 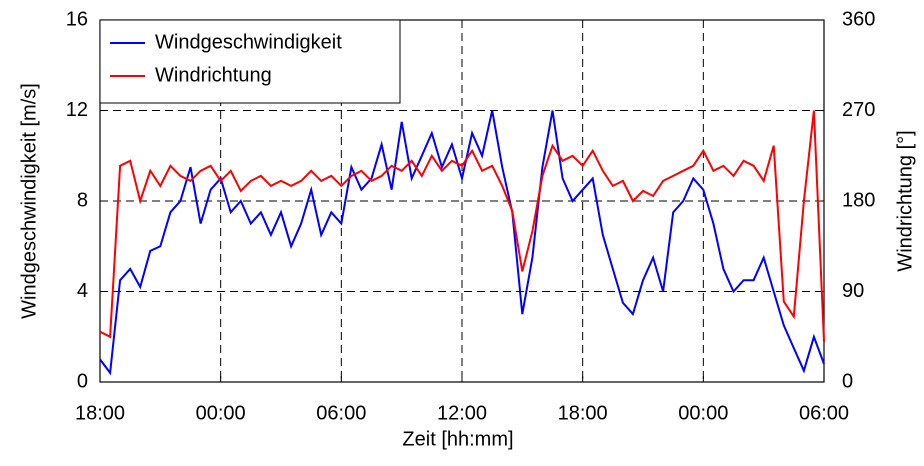 I want to click on legend-label: Windrichtung, so click(x=213, y=75).